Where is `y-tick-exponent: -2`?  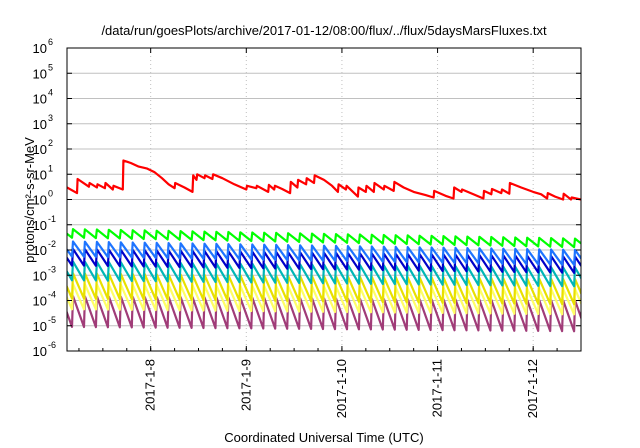
y-tick-exponent: -2 is located at coordinates (52, 244).